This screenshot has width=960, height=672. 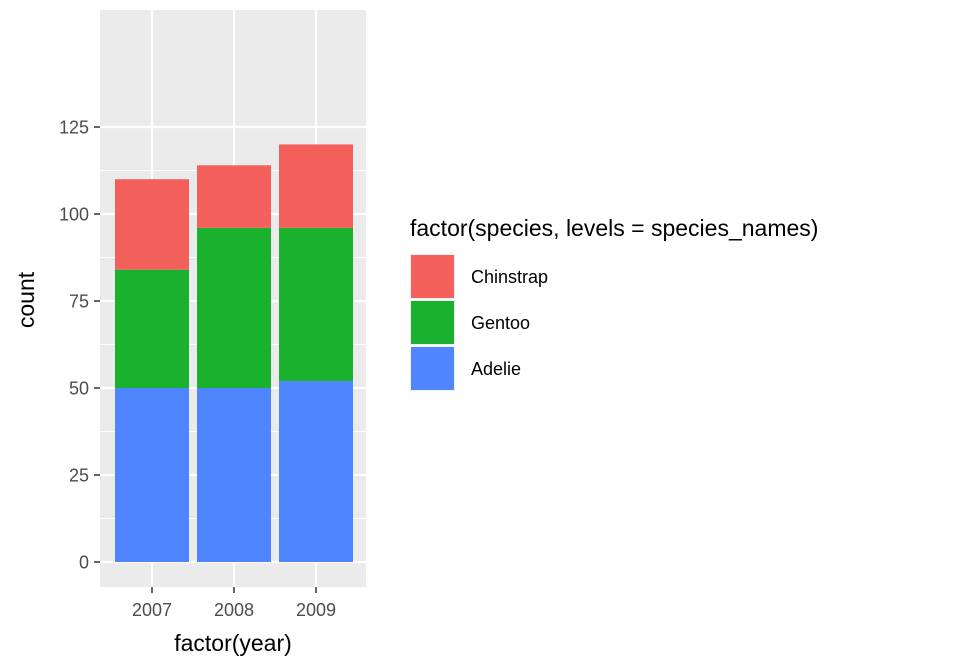 I want to click on bar-chinstrap-2008, so click(x=234, y=196).